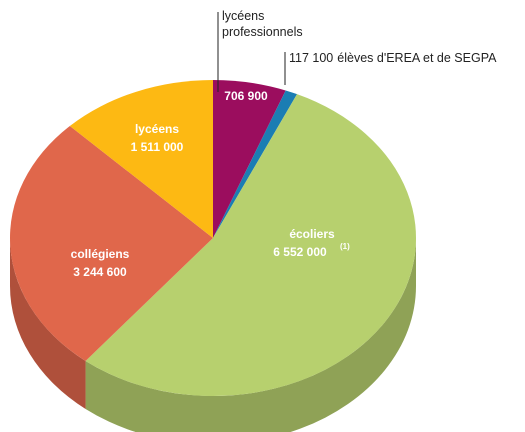 This screenshot has height=432, width=525. What do you see at coordinates (157, 129) in the screenshot?
I see `category-label: lycéens` at bounding box center [157, 129].